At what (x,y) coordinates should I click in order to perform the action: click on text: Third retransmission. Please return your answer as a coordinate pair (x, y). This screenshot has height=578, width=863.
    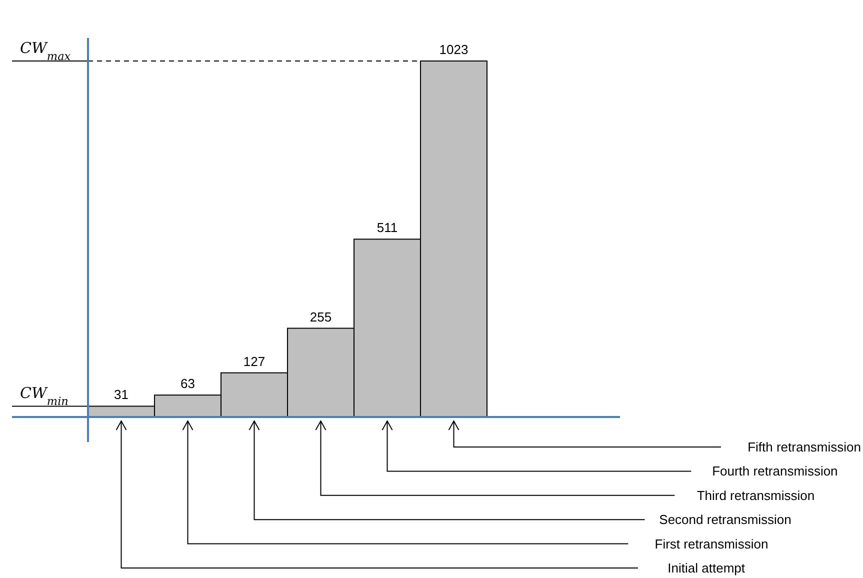
    Looking at the image, I should click on (755, 495).